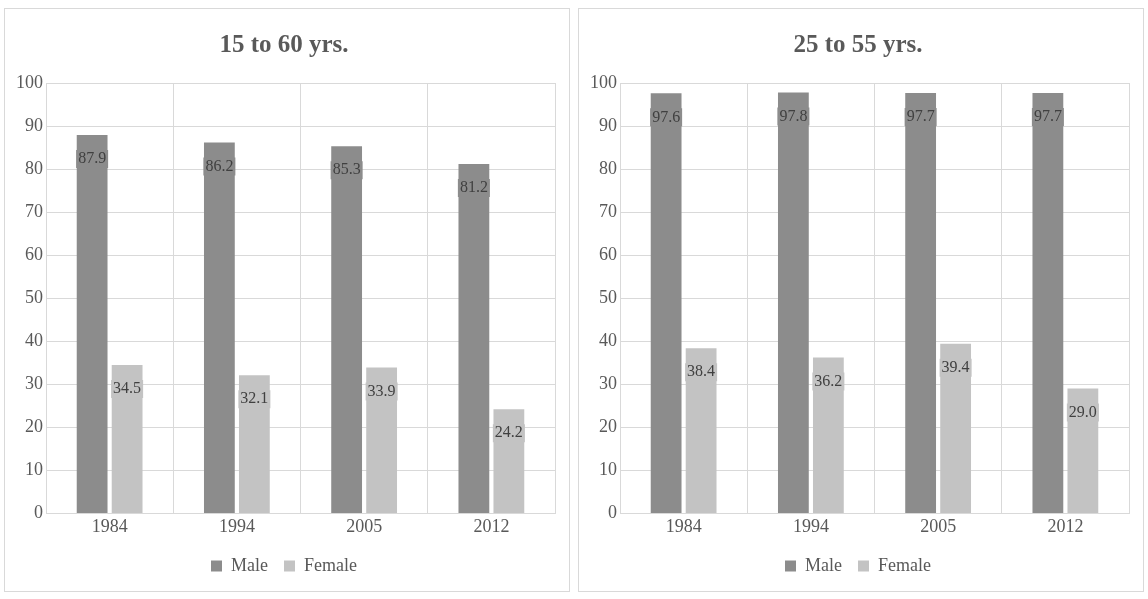 This screenshot has height=599, width=1148. Describe the element at coordinates (473, 187) in the screenshot. I see `data-label: 81.2` at that location.